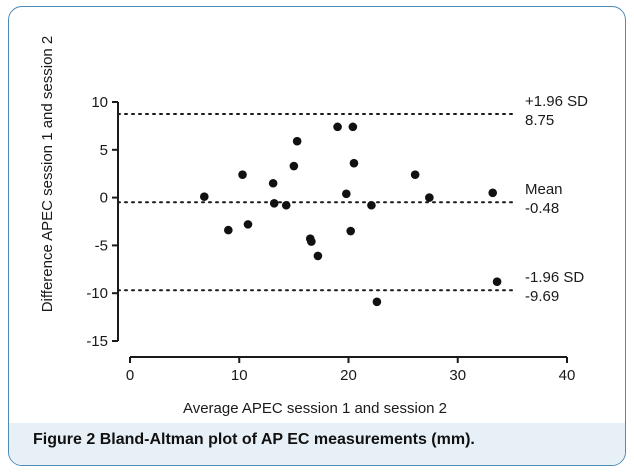 The height and width of the screenshot is (472, 634). What do you see at coordinates (97, 341) in the screenshot?
I see `y-tick-label: -15` at bounding box center [97, 341].